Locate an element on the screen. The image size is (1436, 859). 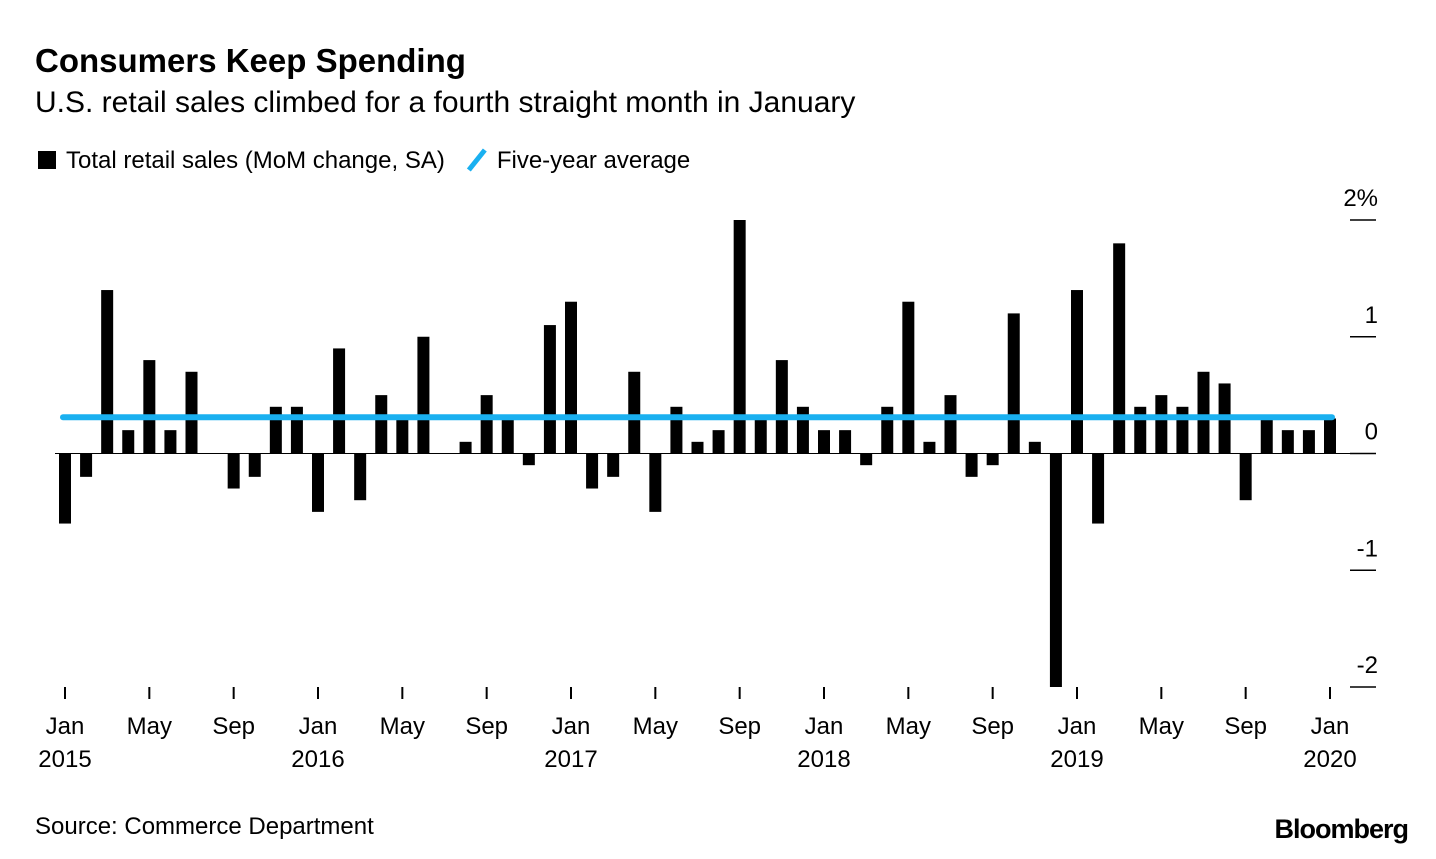
y-tick-label: 0 is located at coordinates (1371, 432).